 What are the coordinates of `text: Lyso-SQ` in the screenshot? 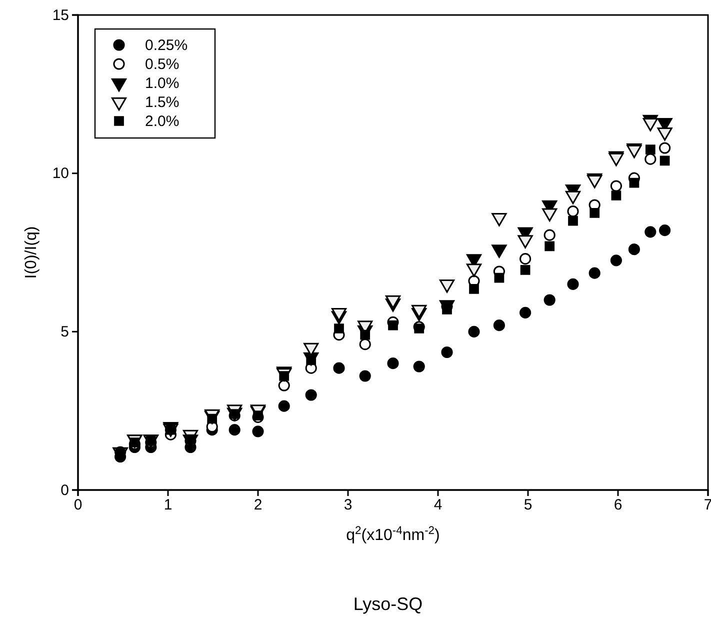 It's located at (388, 604).